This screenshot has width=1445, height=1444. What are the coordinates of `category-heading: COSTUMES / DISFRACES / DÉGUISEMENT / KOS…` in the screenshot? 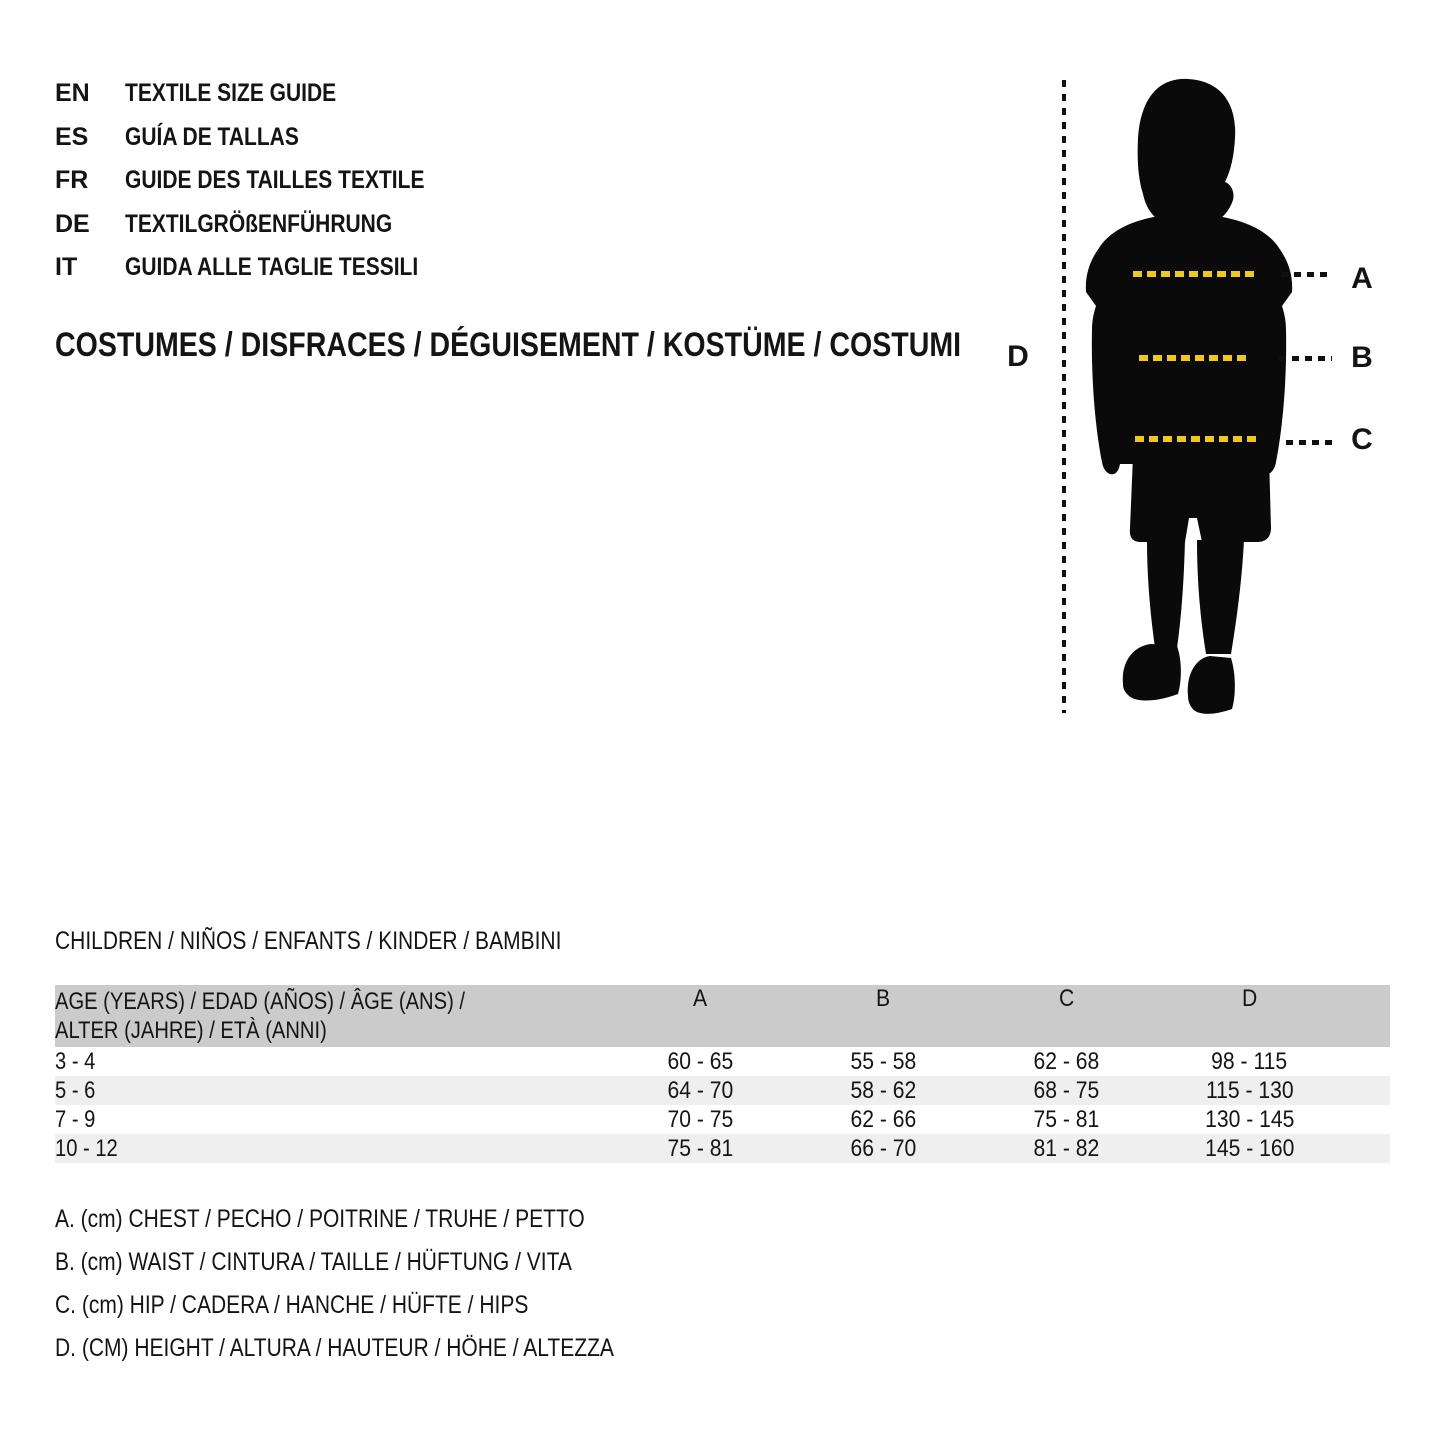 It's located at (508, 345).